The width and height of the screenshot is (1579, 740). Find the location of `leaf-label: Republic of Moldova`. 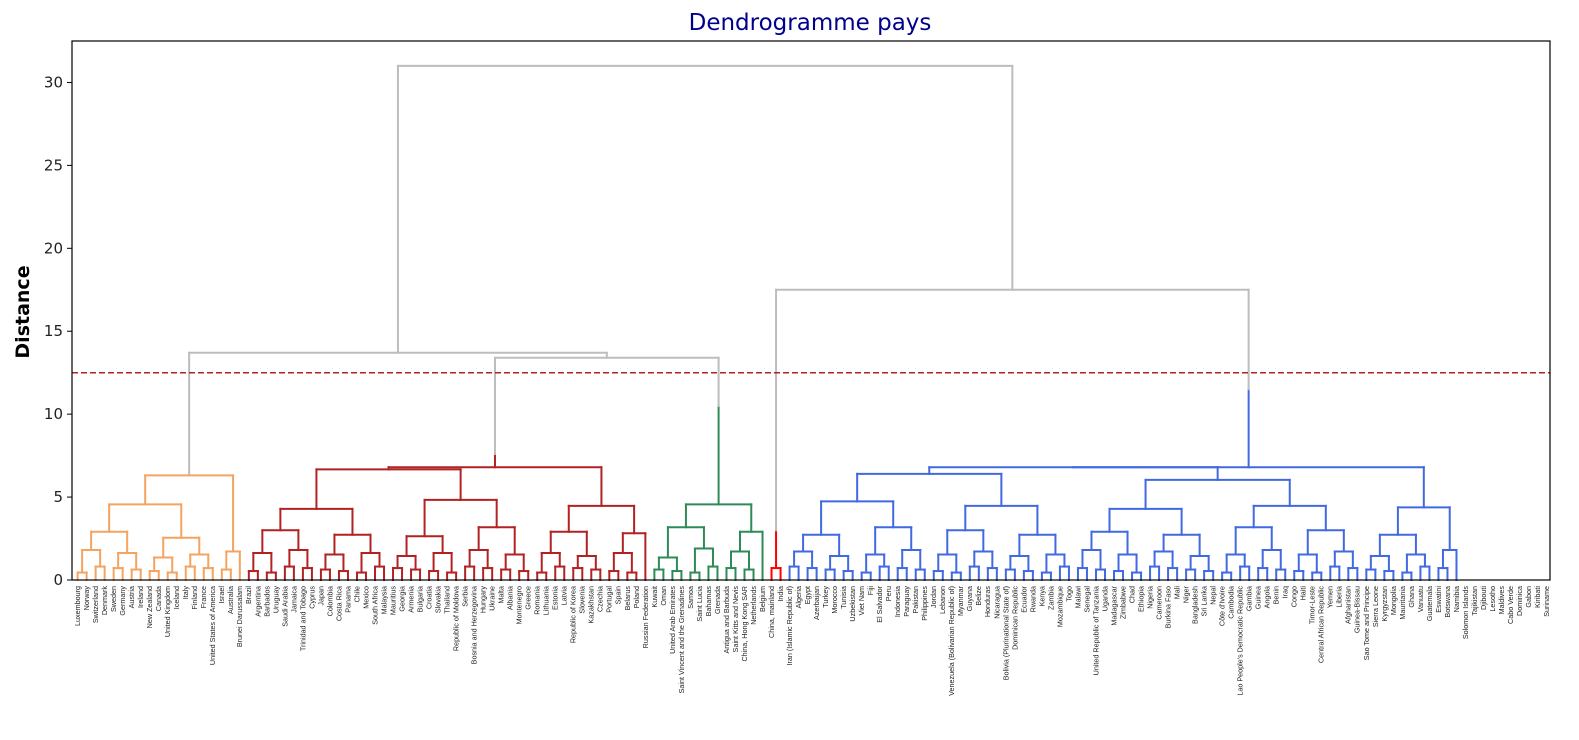

leaf-label: Republic of Moldova is located at coordinates (456, 618).